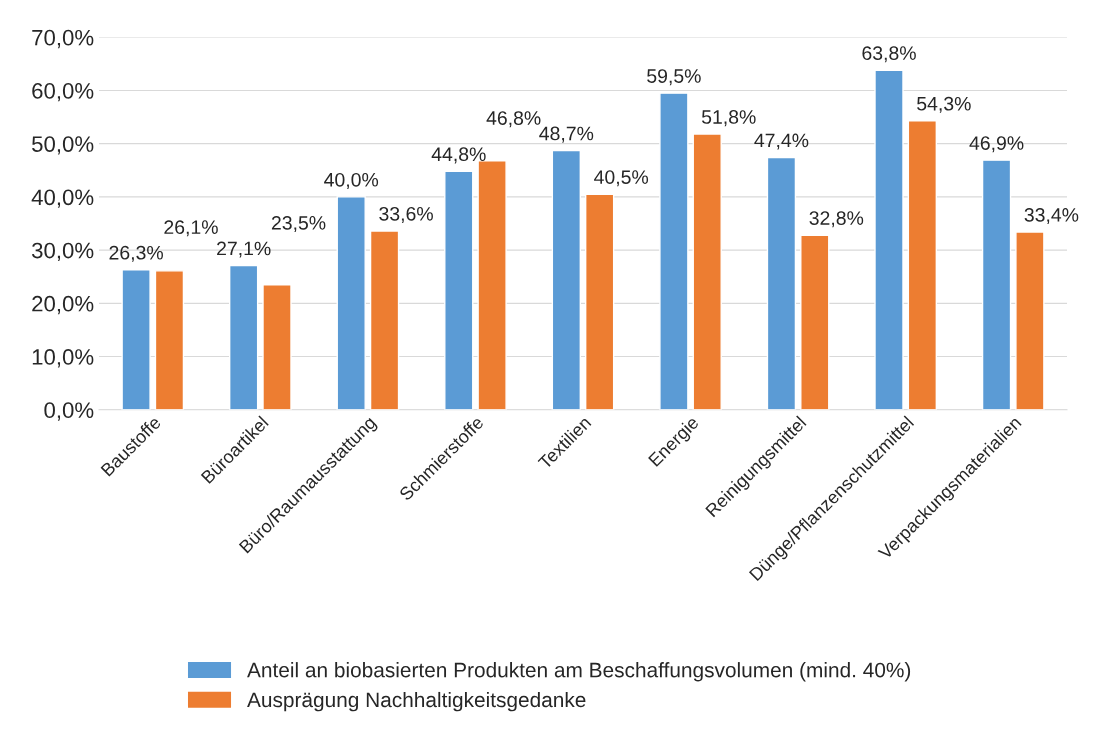 The image size is (1100, 745). What do you see at coordinates (298, 224) in the screenshot?
I see `data-label: 23,5%` at bounding box center [298, 224].